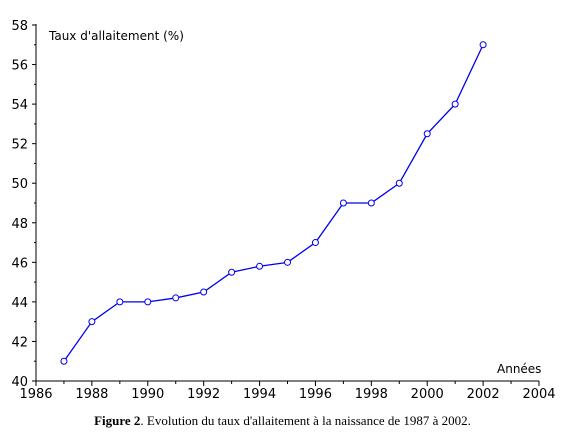 The image size is (565, 435). I want to click on y-axis-title: Taux d'allaitement (%), so click(116, 36).